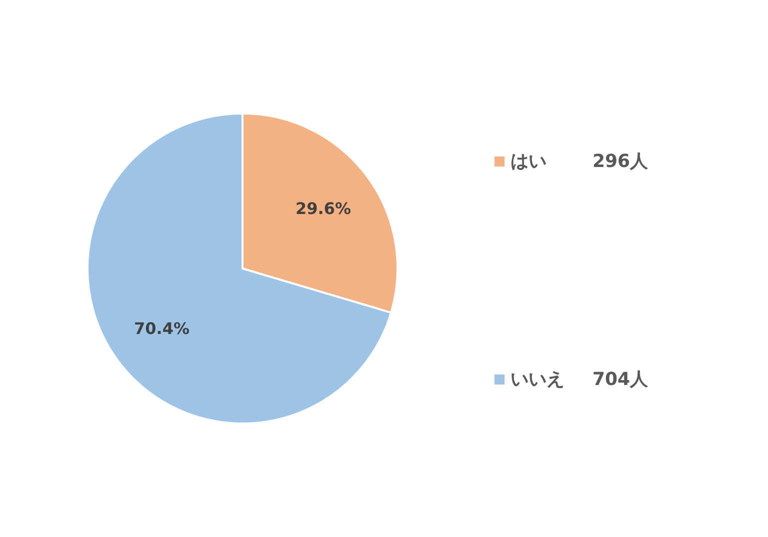 Image resolution: width=768 pixels, height=537 pixels. Describe the element at coordinates (162, 328) in the screenshot. I see `data-label: 70.4%` at that location.